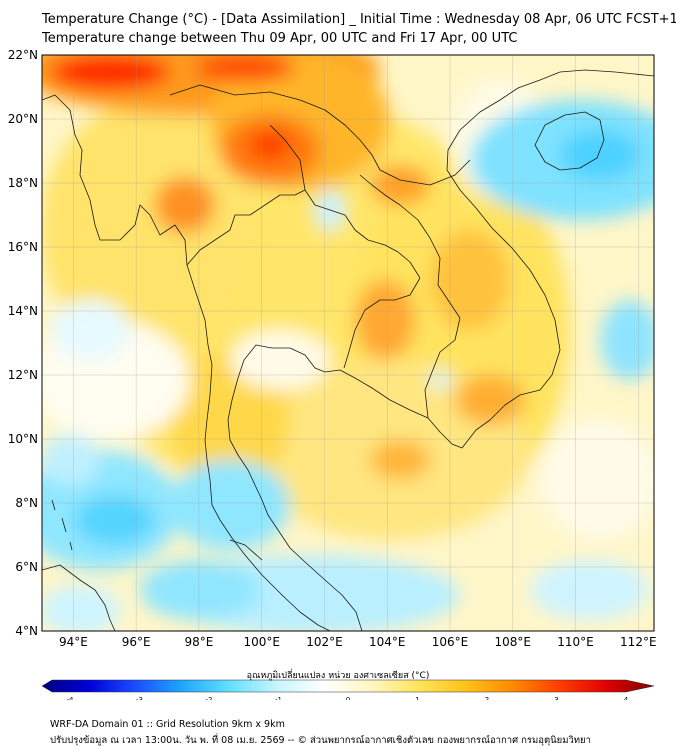 This screenshot has height=756, width=676. I want to click on border-malaysia, so click(246, 550).